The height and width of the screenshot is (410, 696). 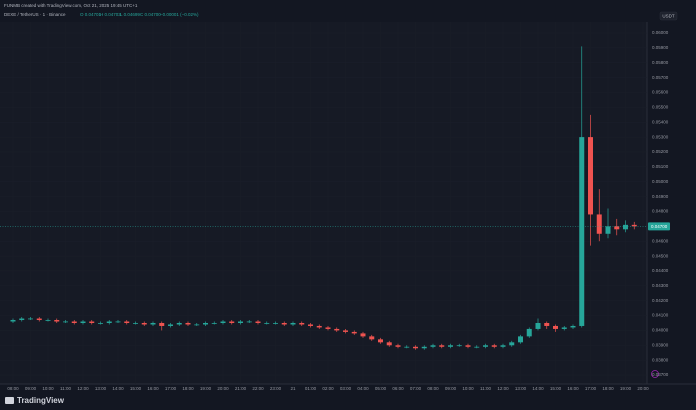 I want to click on symbol: DEXE / TetherUS · 1 · Binance, so click(x=35, y=14).